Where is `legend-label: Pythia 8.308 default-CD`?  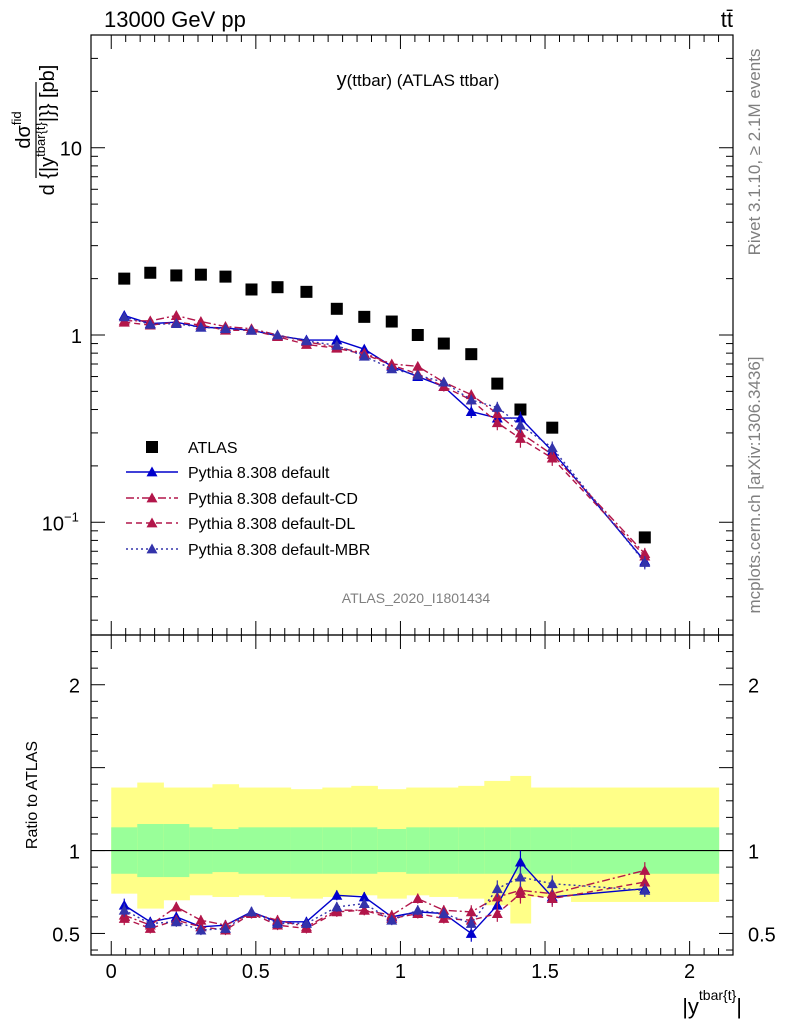
legend-label: Pythia 8.308 default-CD is located at coordinates (273, 499).